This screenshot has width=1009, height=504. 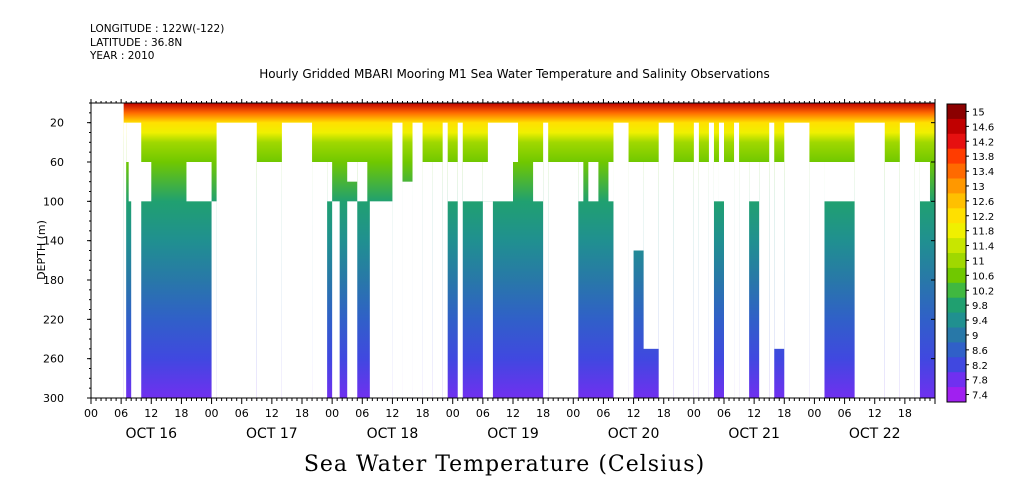 What do you see at coordinates (53, 359) in the screenshot?
I see `y-tick-label: 260` at bounding box center [53, 359].